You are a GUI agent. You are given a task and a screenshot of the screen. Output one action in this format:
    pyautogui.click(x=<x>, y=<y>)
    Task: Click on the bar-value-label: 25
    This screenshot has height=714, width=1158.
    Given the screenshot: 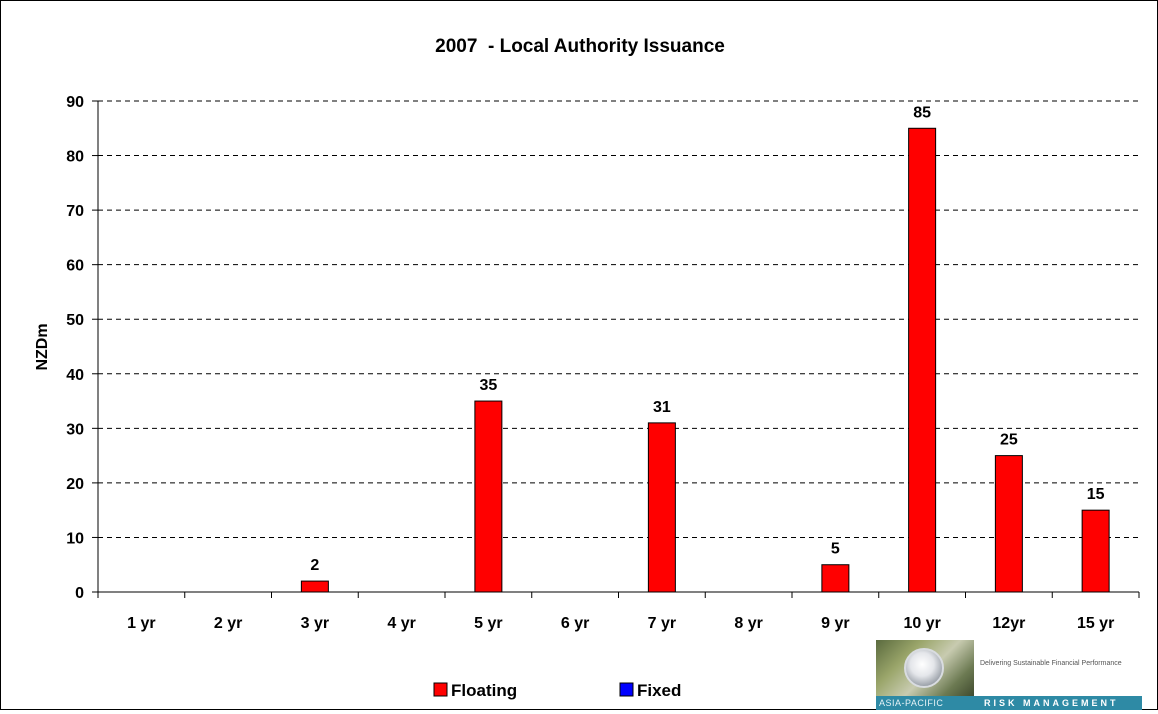 What is the action you would take?
    pyautogui.click(x=1009, y=440)
    